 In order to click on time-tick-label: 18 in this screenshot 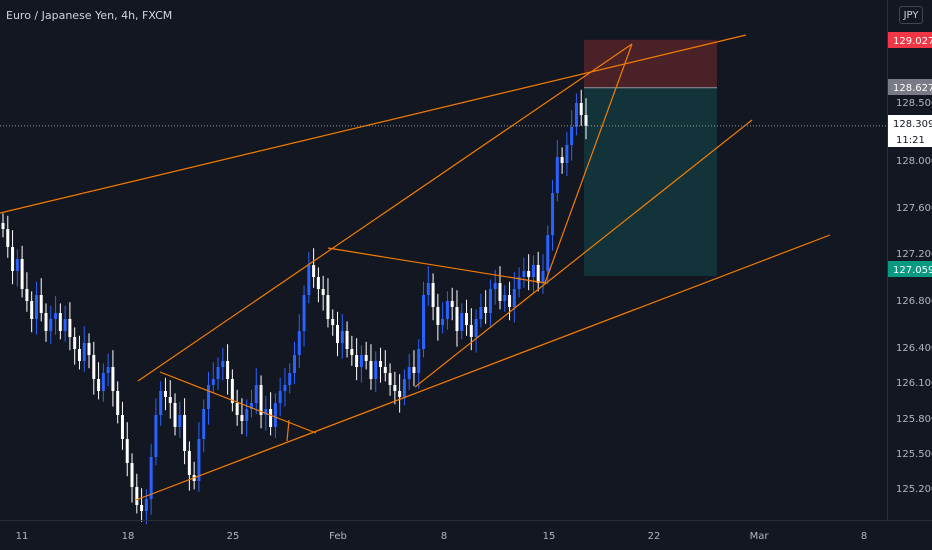, I will do `click(128, 536)`.